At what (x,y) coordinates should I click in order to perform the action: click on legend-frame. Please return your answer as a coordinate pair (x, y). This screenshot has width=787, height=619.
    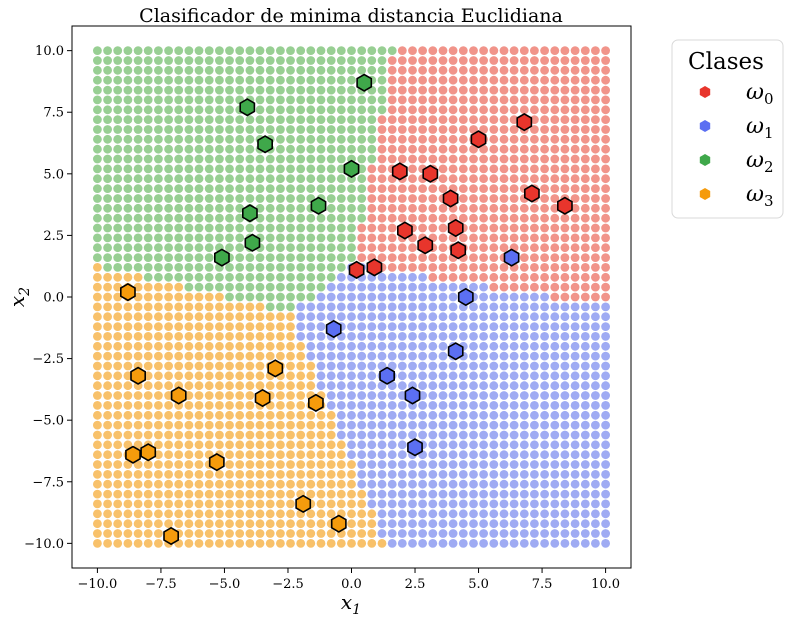
    Looking at the image, I should click on (727, 129).